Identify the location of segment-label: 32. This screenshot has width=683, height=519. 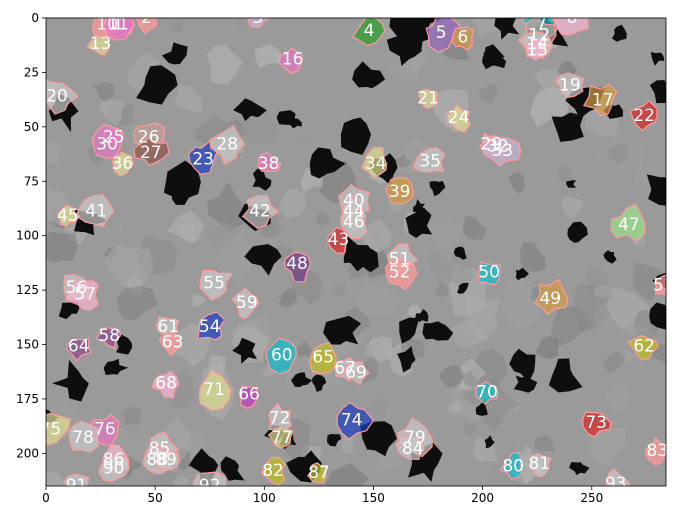
(498, 146).